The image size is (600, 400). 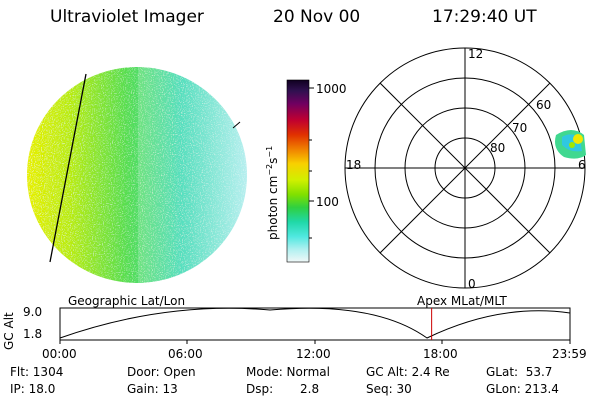 What do you see at coordinates (544, 105) in the screenshot?
I see `mlat-label-60: 60` at bounding box center [544, 105].